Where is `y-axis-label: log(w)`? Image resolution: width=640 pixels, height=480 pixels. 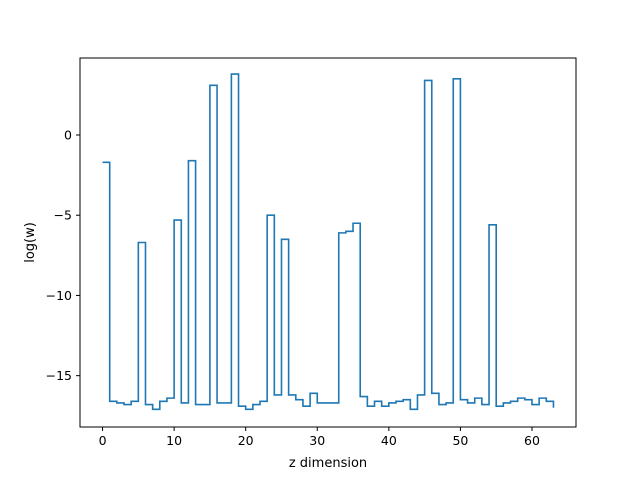
y-axis-label: log(w) is located at coordinates (30, 242).